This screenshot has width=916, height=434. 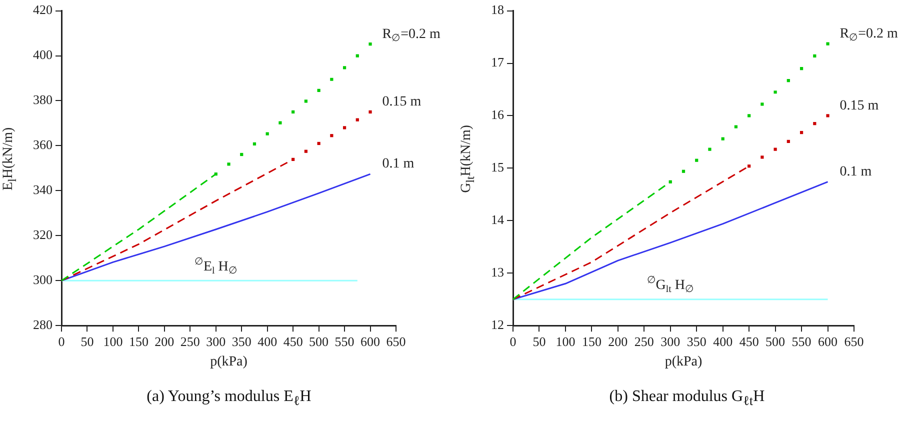 I want to click on line-series, so click(x=178, y=220).